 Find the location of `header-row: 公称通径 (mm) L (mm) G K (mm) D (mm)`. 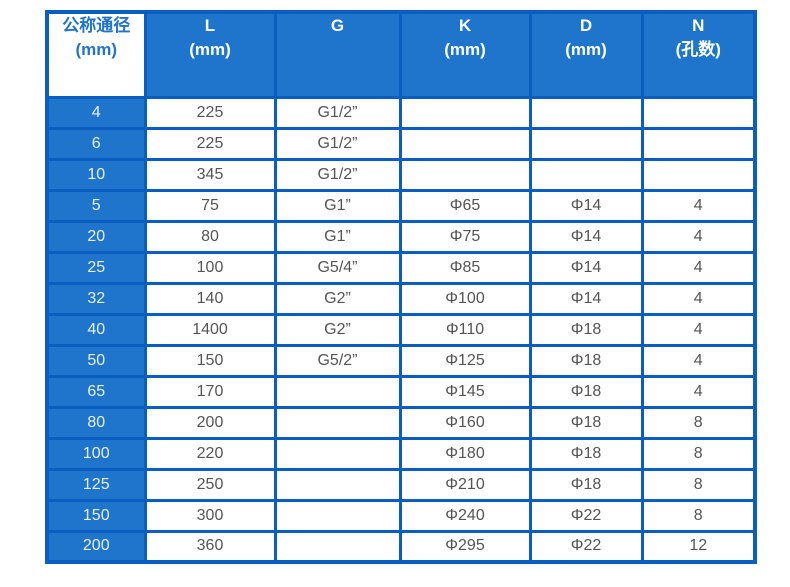

header-row: 公称通径 (mm) L (mm) G K (mm) D (mm) is located at coordinates (401, 54).